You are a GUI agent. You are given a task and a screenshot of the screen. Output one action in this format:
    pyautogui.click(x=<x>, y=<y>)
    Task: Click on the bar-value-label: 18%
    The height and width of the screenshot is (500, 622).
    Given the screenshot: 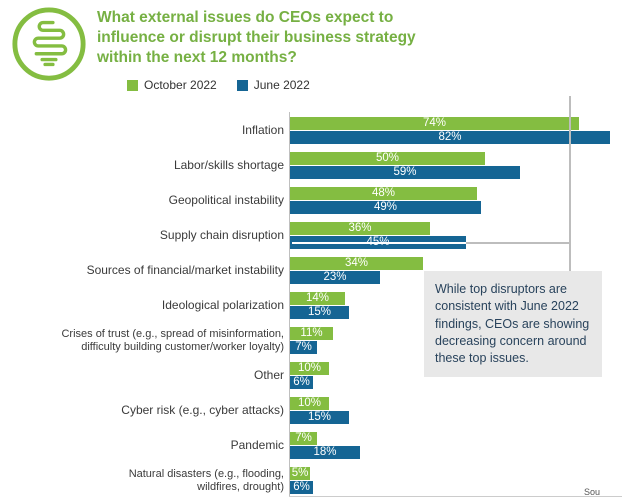 What is the action you would take?
    pyautogui.click(x=325, y=452)
    